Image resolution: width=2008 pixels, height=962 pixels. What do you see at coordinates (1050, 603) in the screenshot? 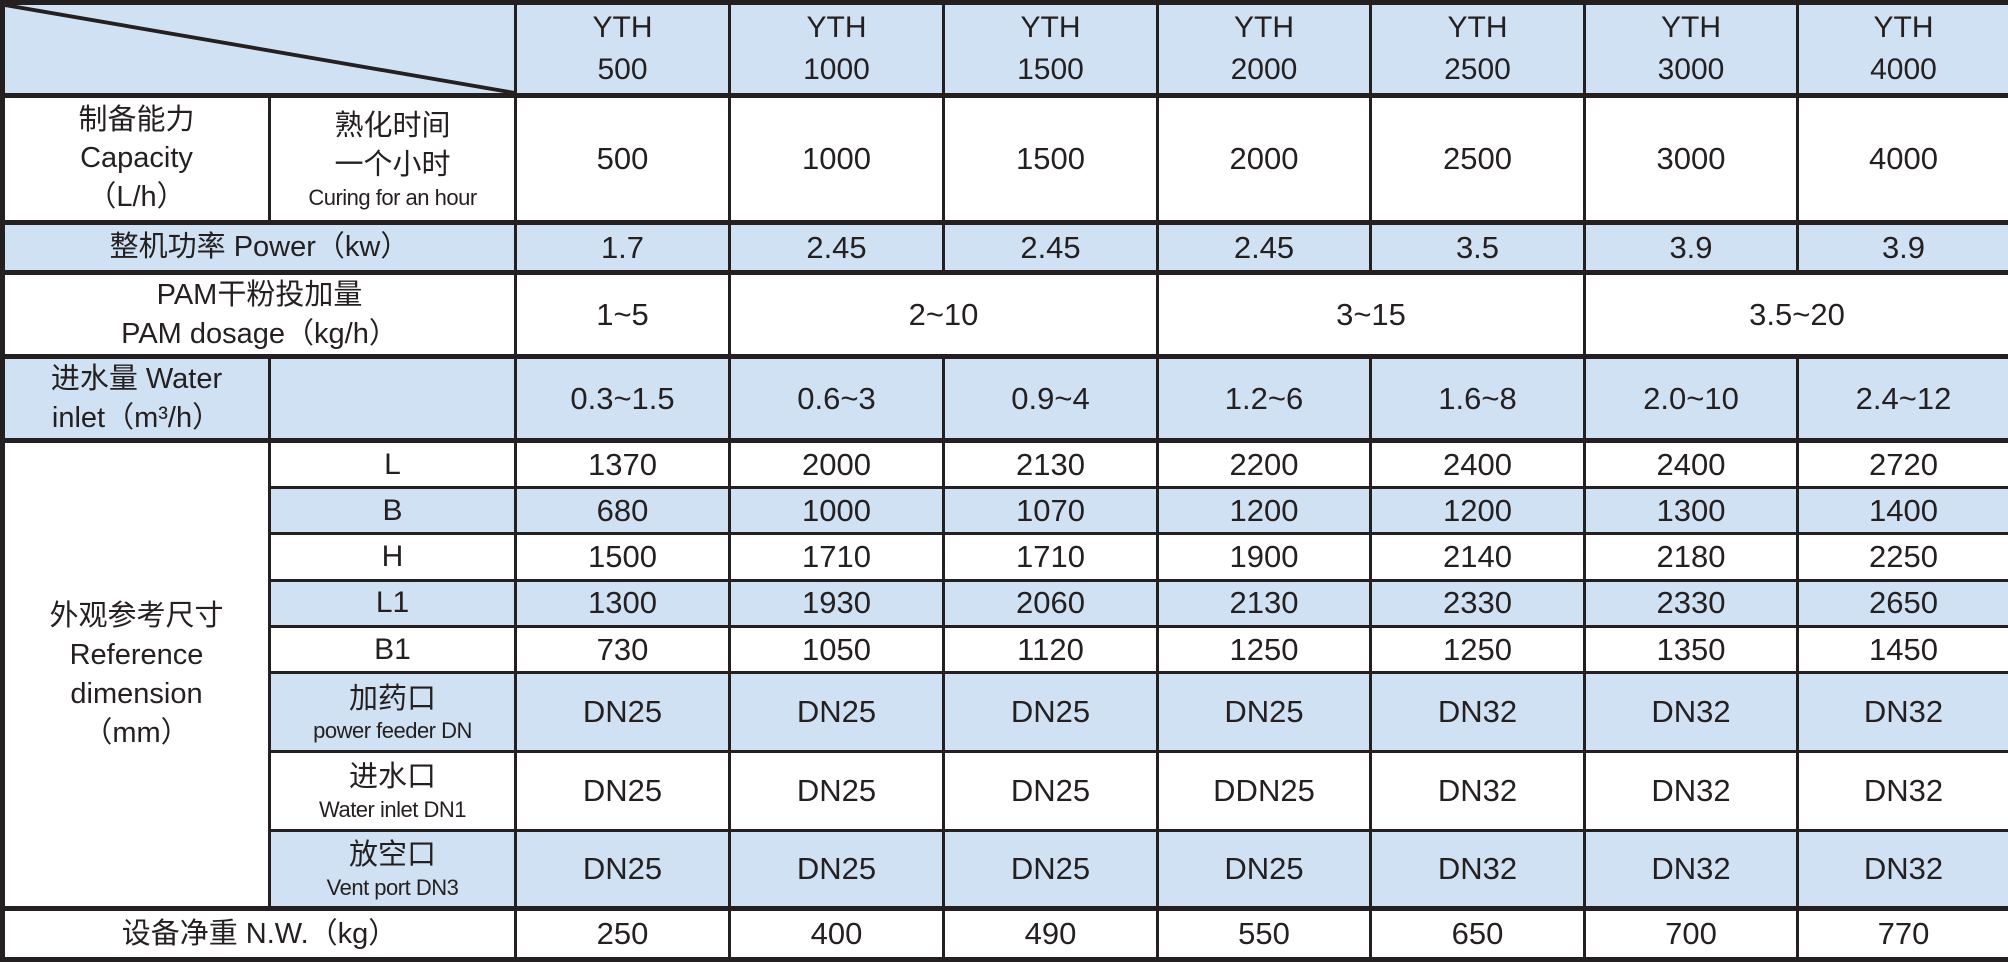
I see `dimension-value-cell: 2060` at bounding box center [1050, 603].